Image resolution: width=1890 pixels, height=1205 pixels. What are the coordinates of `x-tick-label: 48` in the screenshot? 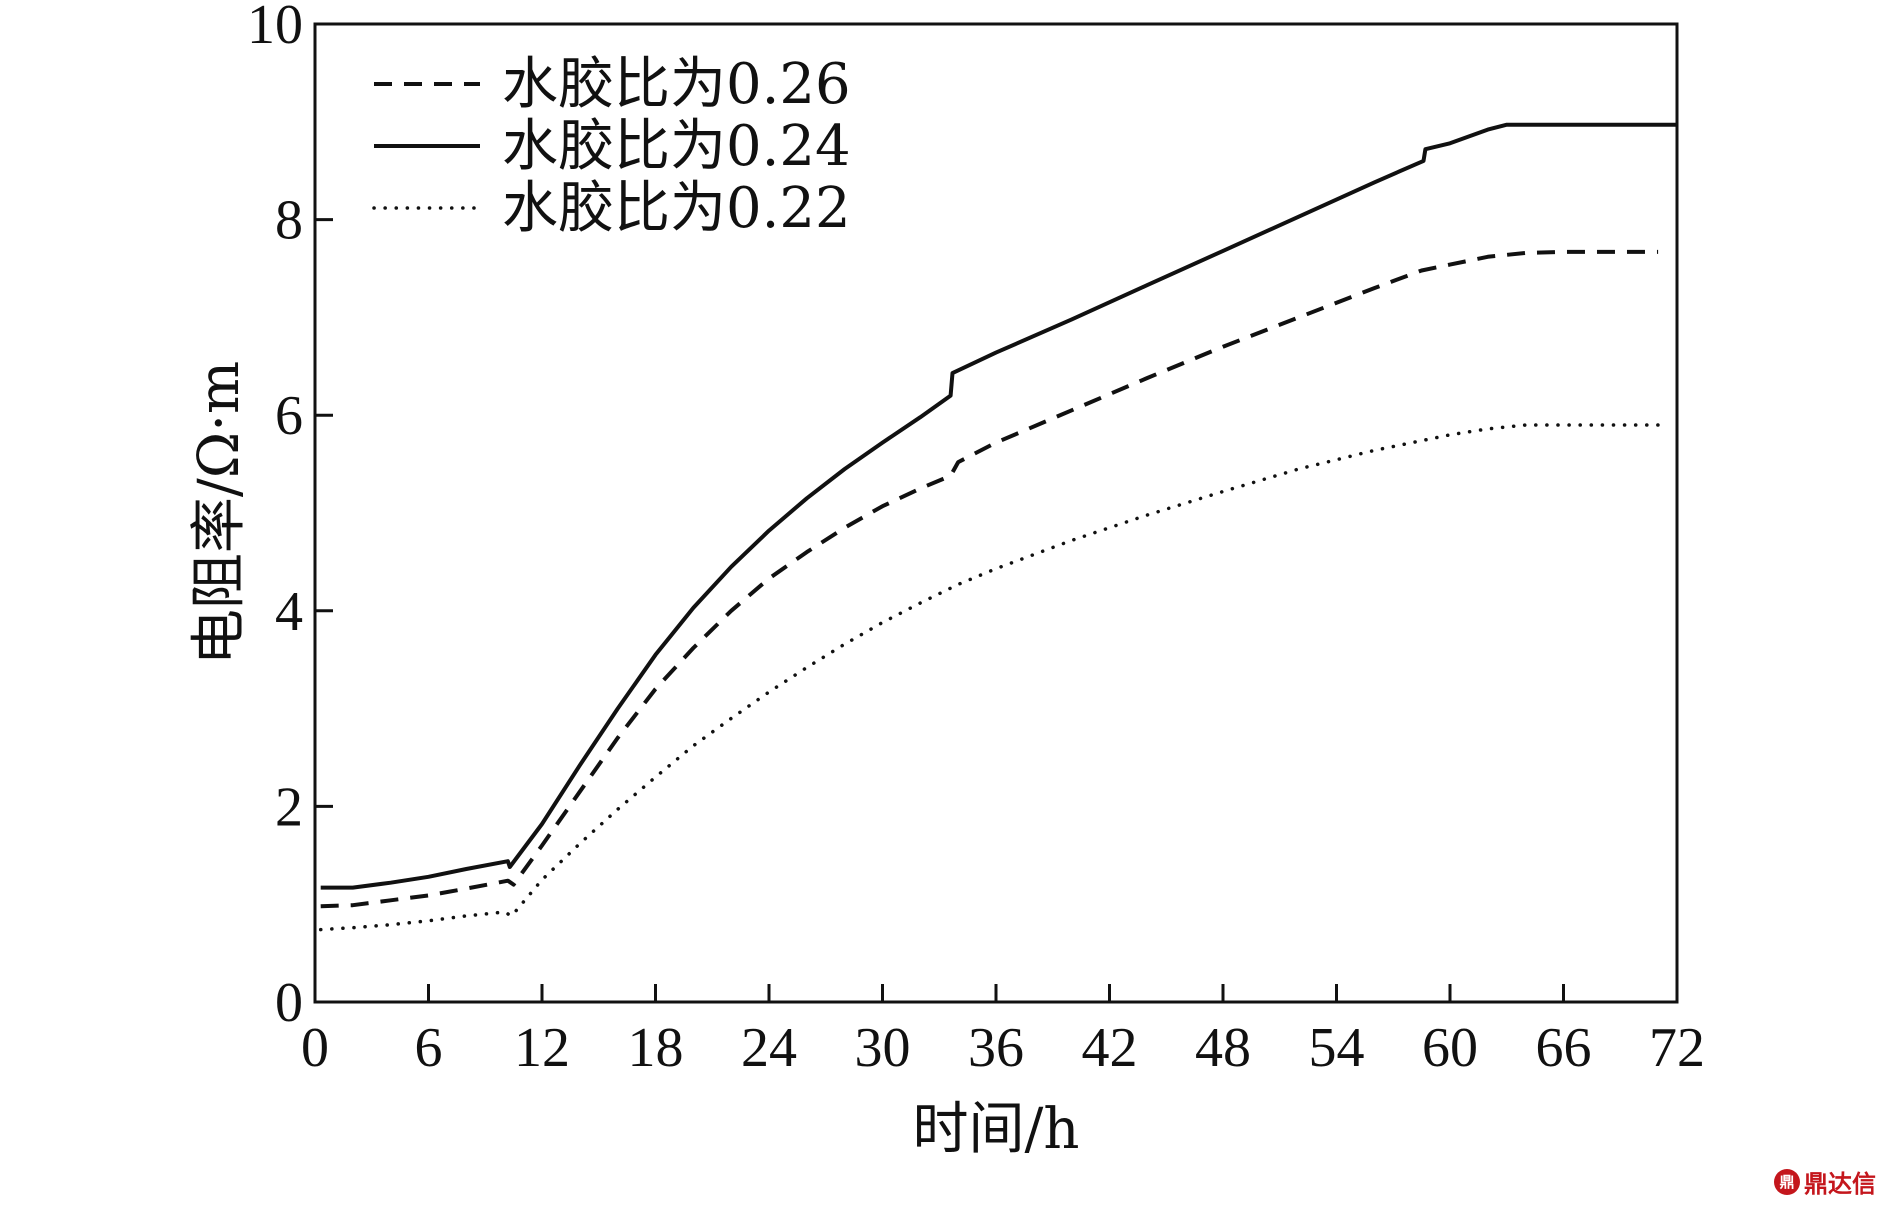 It's located at (1223, 1048).